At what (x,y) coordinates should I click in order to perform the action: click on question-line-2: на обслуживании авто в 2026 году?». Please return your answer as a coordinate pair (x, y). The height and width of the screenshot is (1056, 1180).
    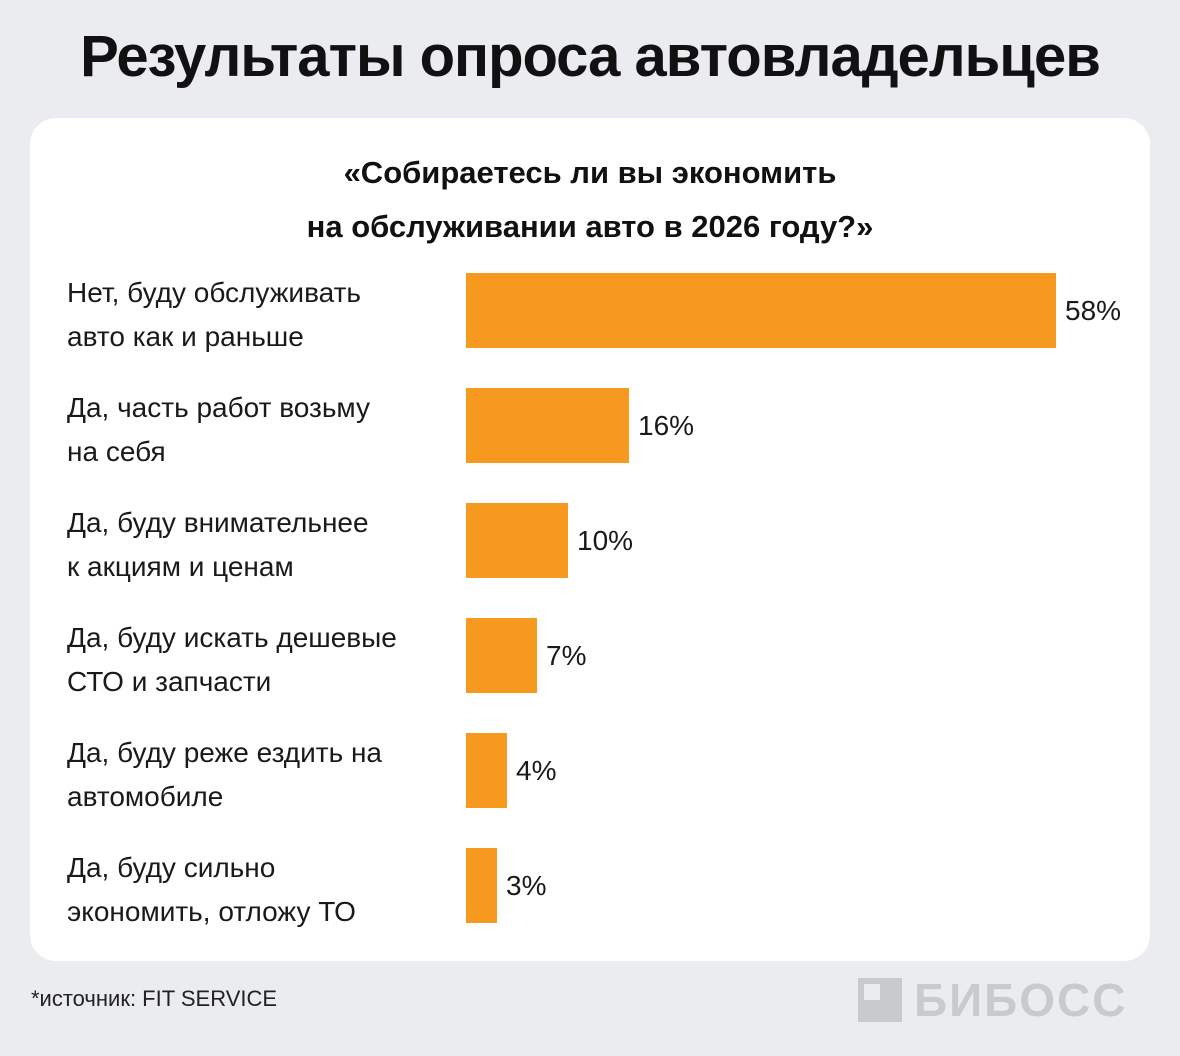
    Looking at the image, I should click on (590, 226).